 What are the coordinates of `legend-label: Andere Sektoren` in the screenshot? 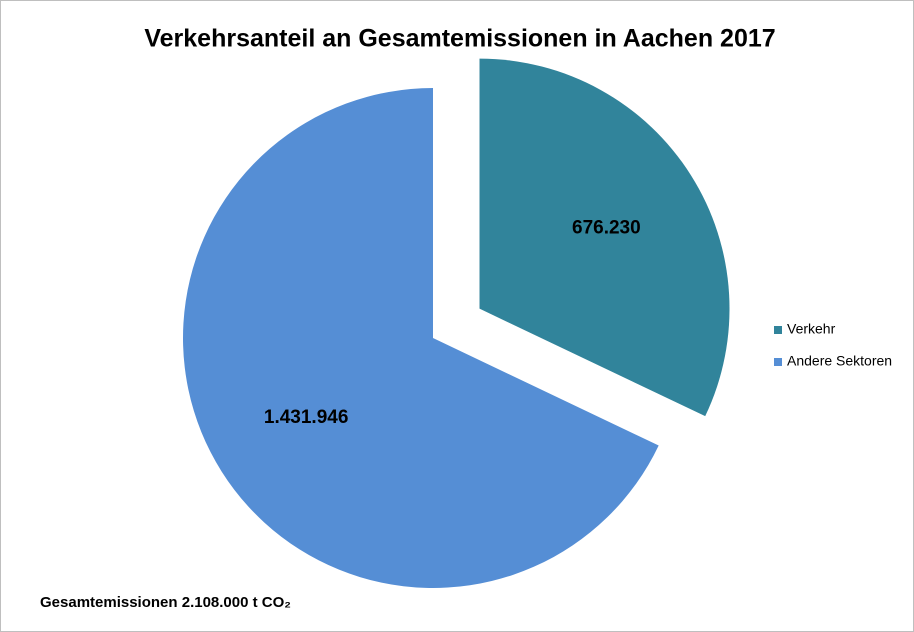 It's located at (839, 361).